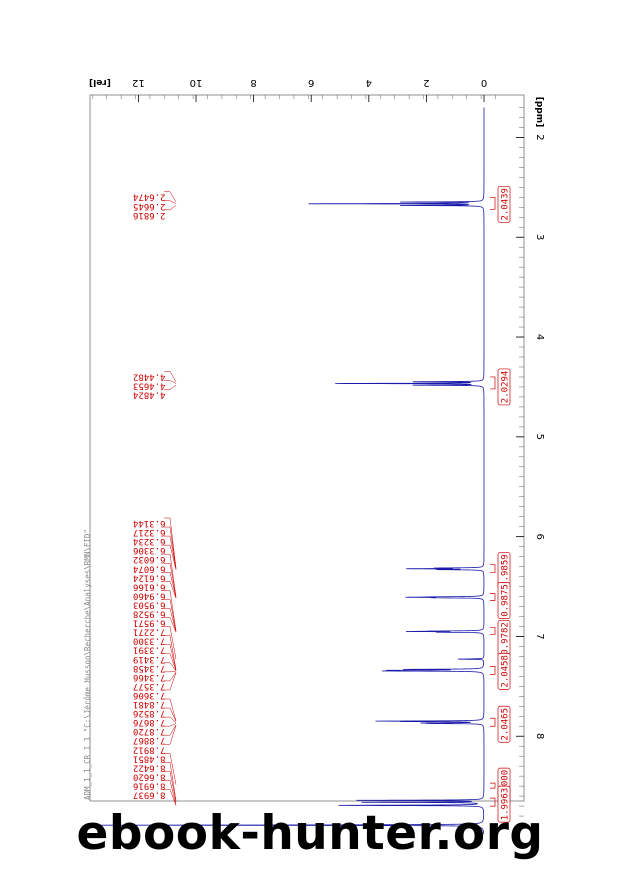 The height and width of the screenshot is (877, 620). Describe the element at coordinates (149, 668) in the screenshot. I see `peak-label: 7.3458` at that location.